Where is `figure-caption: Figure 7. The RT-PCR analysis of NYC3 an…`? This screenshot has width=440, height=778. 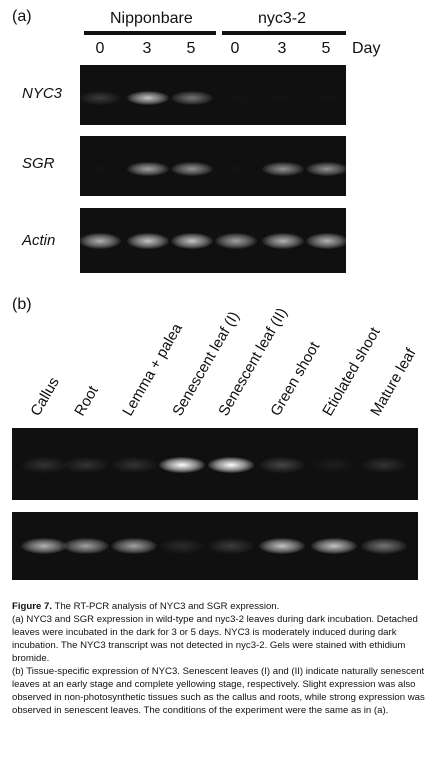
figure-caption: Figure 7. The RT-PCR analysis of NYC3 an… is located at coordinates (221, 659).